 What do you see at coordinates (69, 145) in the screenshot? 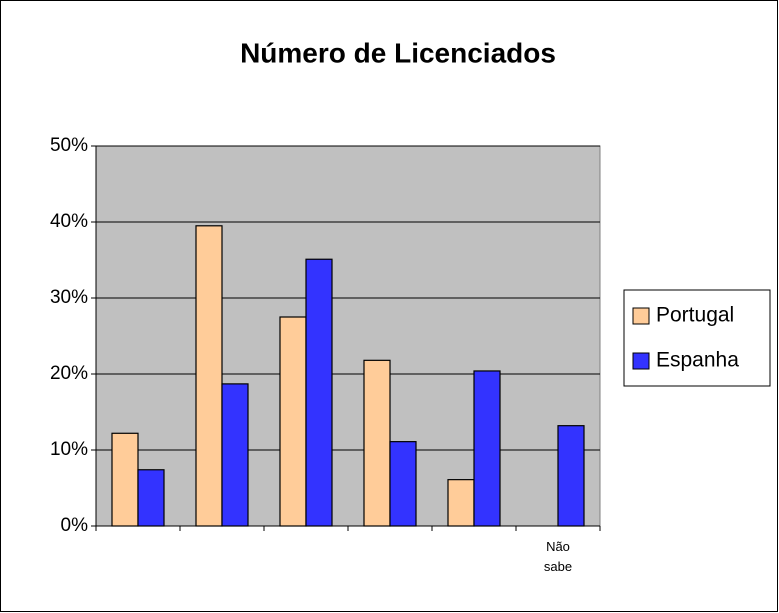
I see `y-tick-label: 50%` at bounding box center [69, 145].